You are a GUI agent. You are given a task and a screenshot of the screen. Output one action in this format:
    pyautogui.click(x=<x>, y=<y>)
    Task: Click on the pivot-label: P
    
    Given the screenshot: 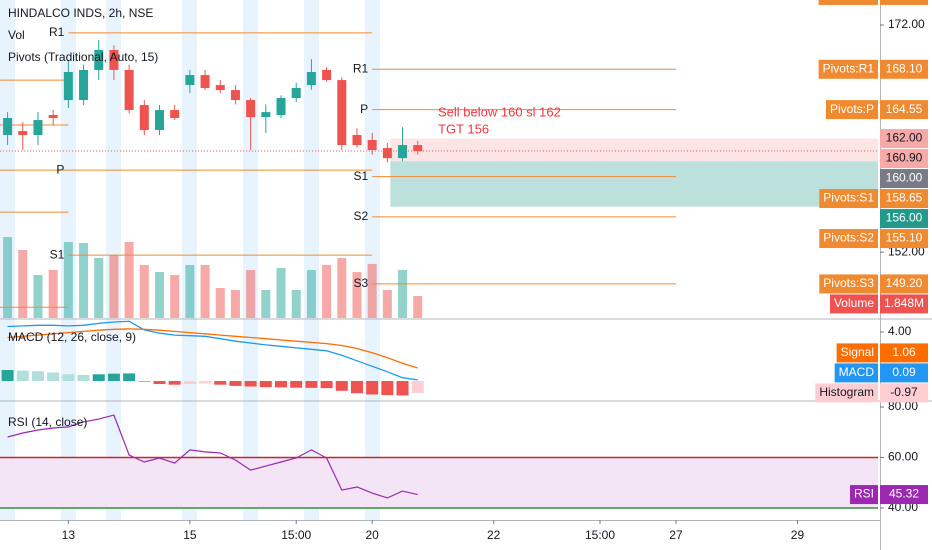 What is the action you would take?
    pyautogui.click(x=60, y=169)
    